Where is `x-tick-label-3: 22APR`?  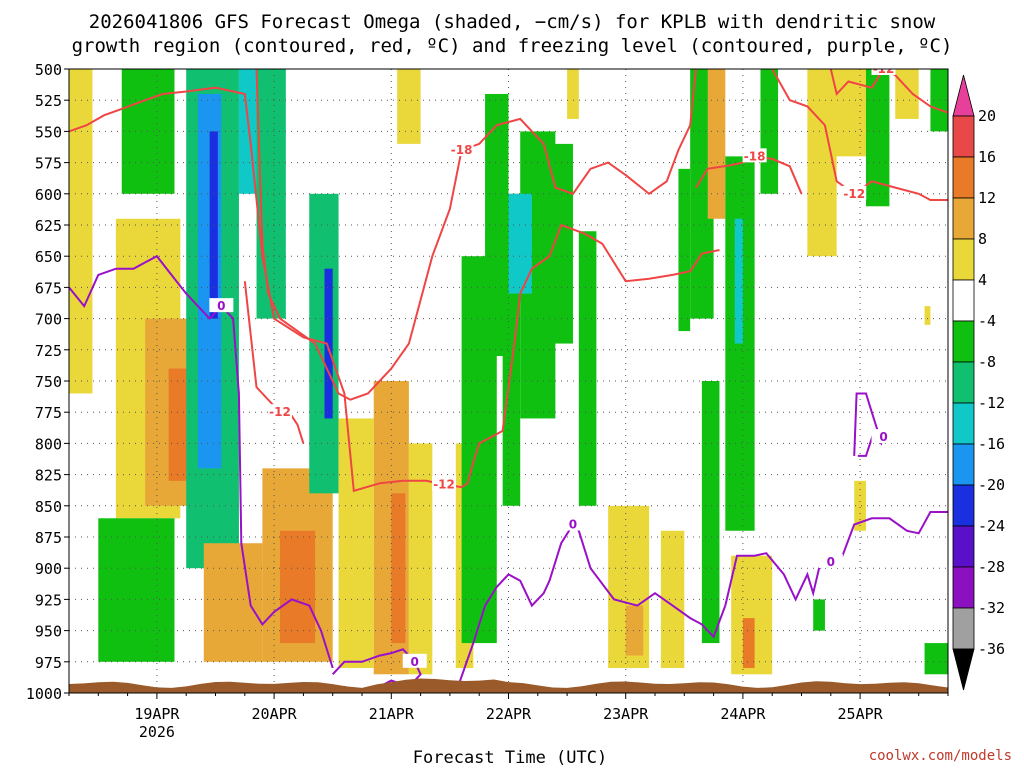
x-tick-label-3: 22APR is located at coordinates (509, 714).